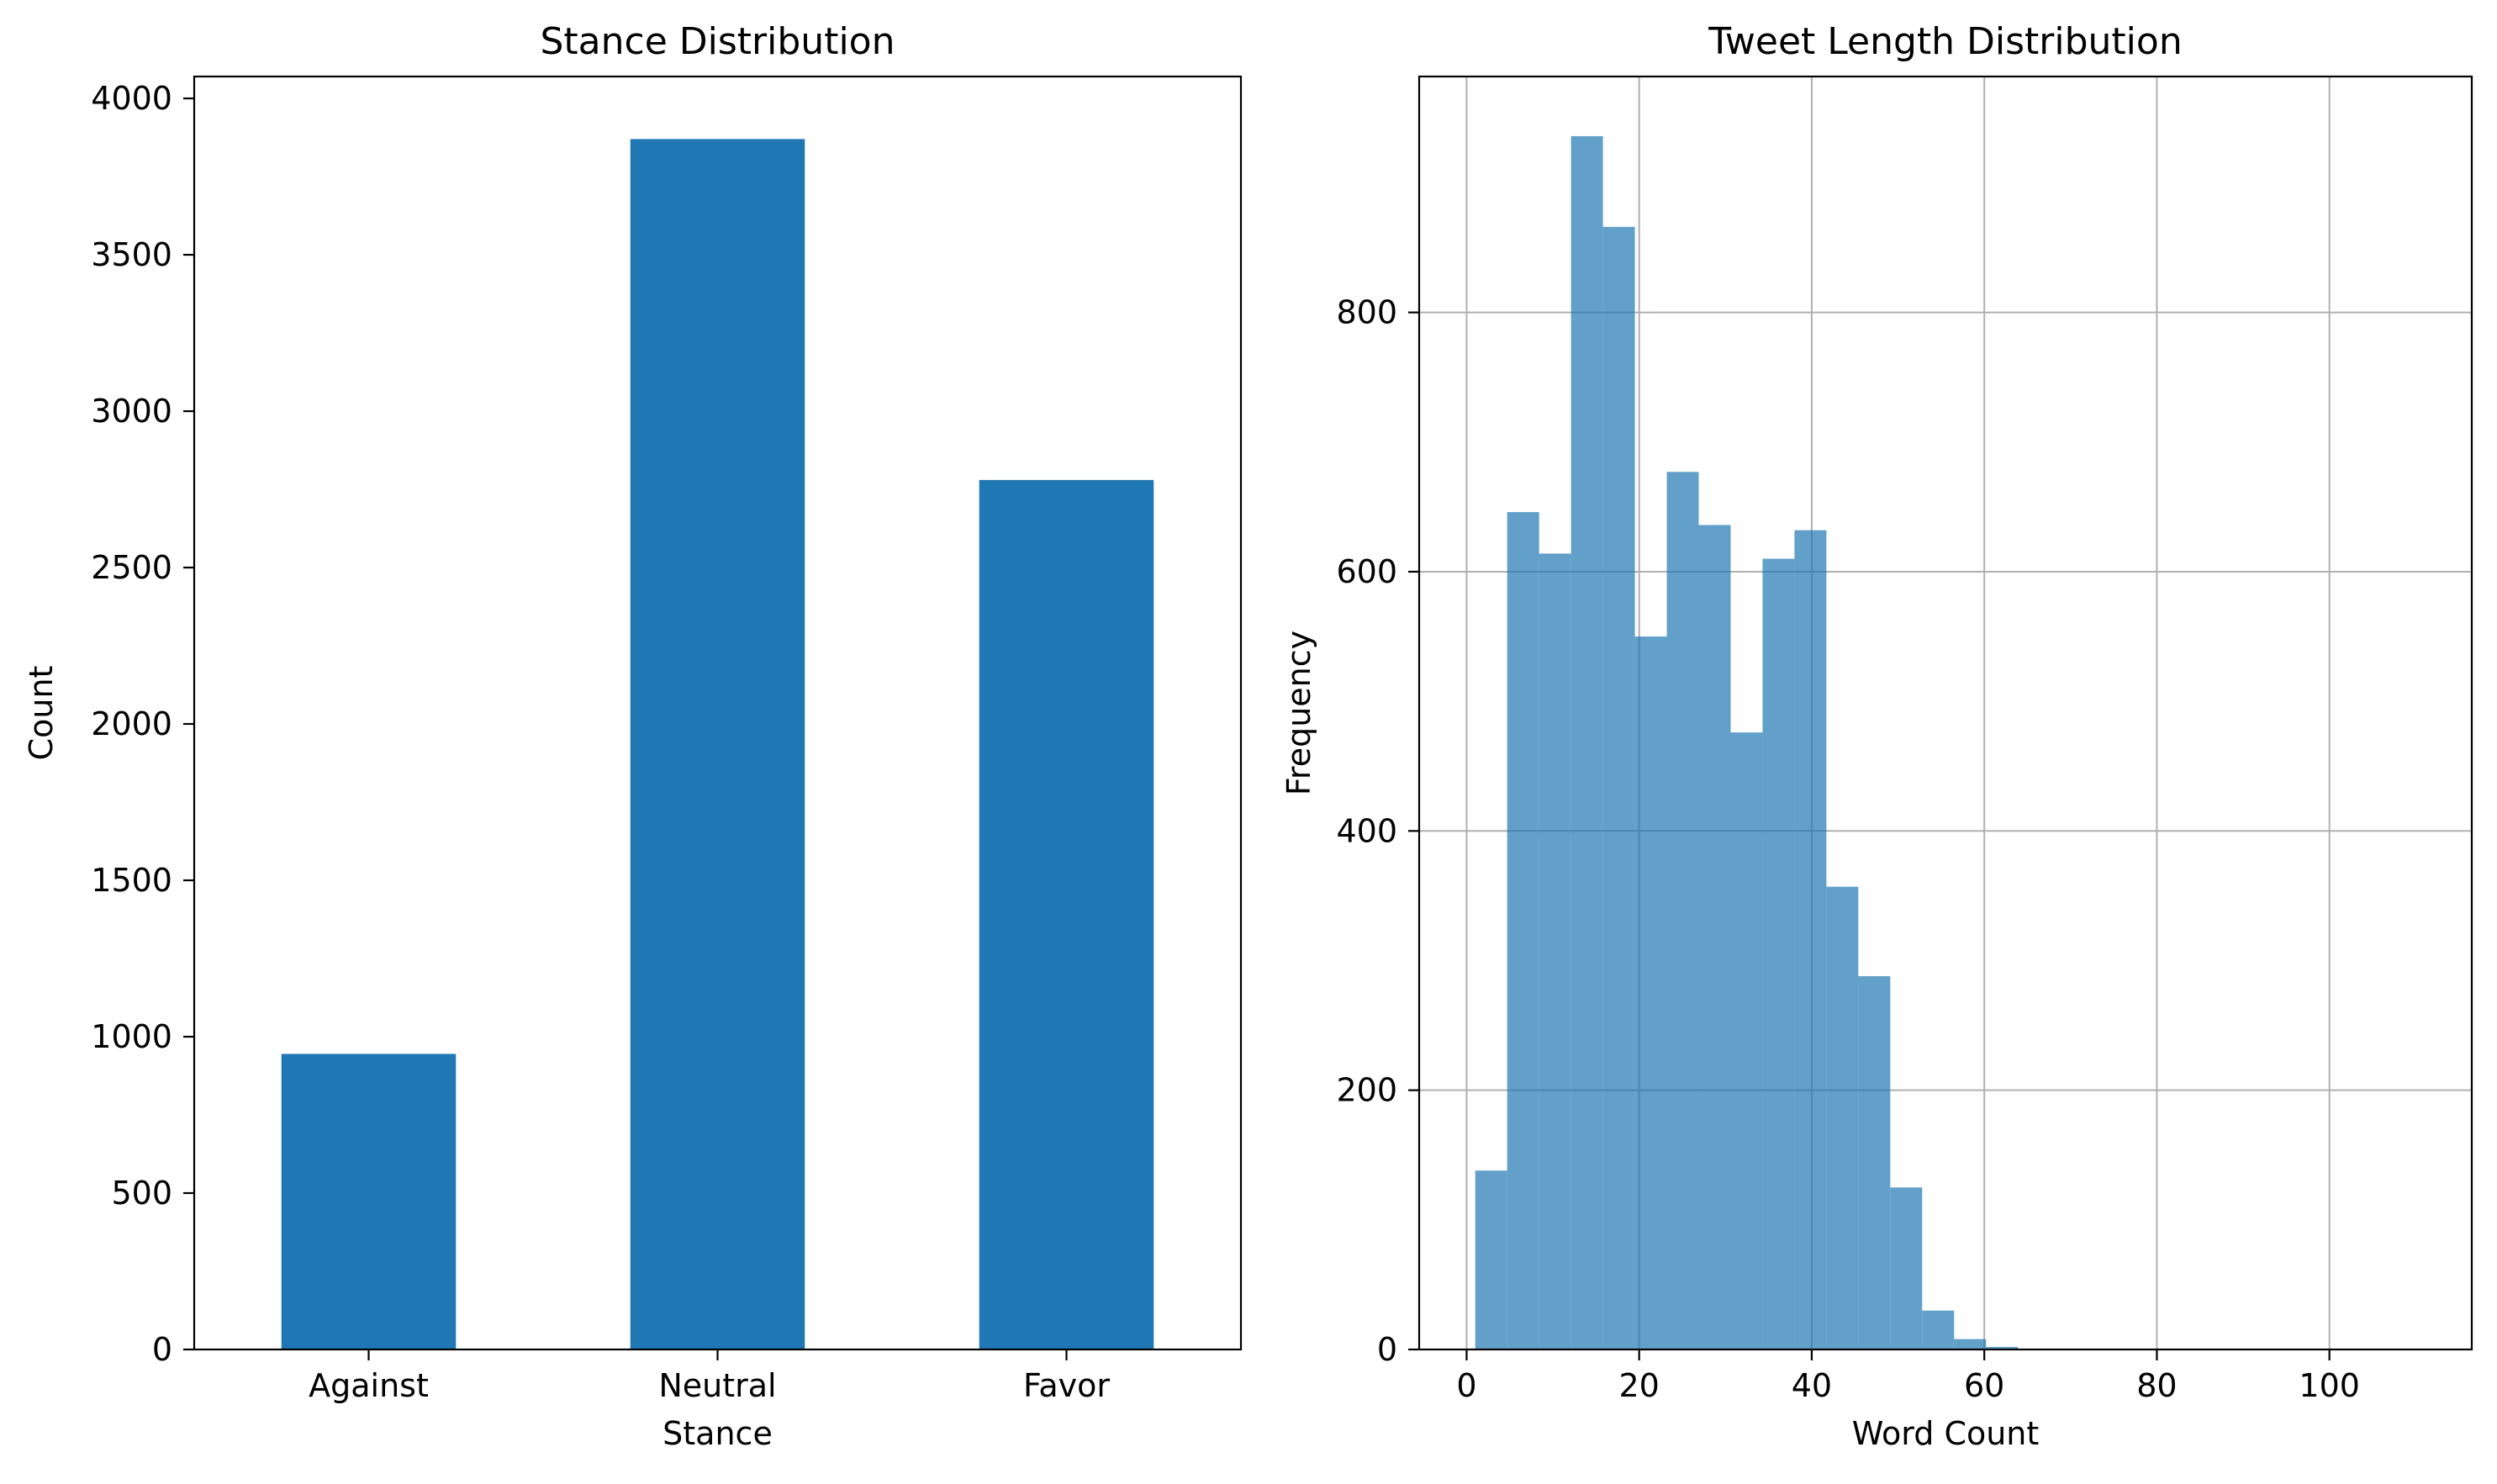 This screenshot has height=1484, width=2497. I want to click on bar-favor, so click(1066, 914).